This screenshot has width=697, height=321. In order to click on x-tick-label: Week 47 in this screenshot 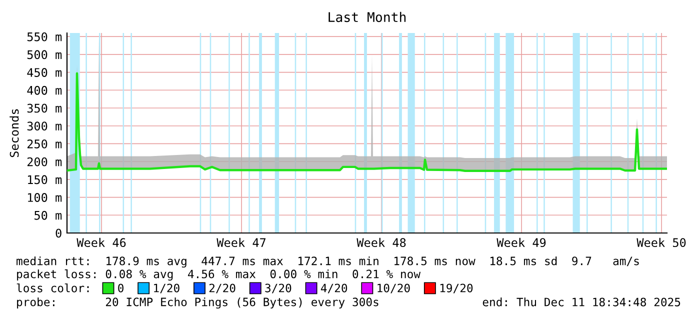, I will do `click(241, 243)`.